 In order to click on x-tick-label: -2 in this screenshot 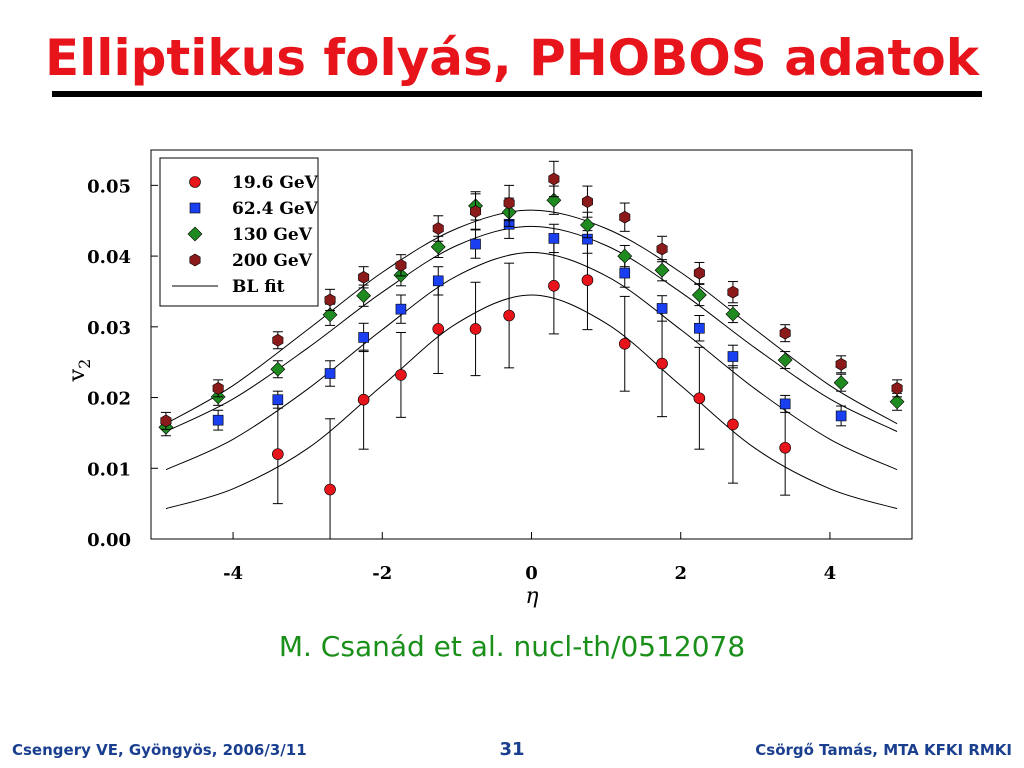, I will do `click(382, 573)`.